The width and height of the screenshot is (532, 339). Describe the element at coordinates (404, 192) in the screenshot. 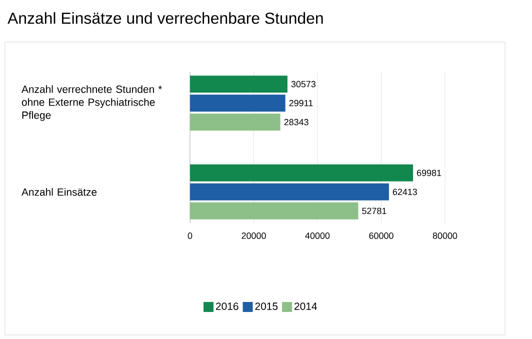

I see `data-label: 62413` at that location.